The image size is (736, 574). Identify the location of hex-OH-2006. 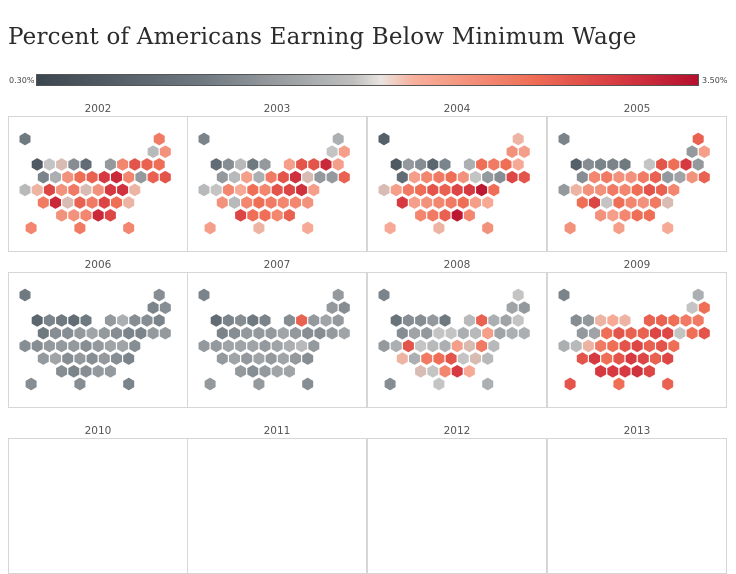
(128, 333).